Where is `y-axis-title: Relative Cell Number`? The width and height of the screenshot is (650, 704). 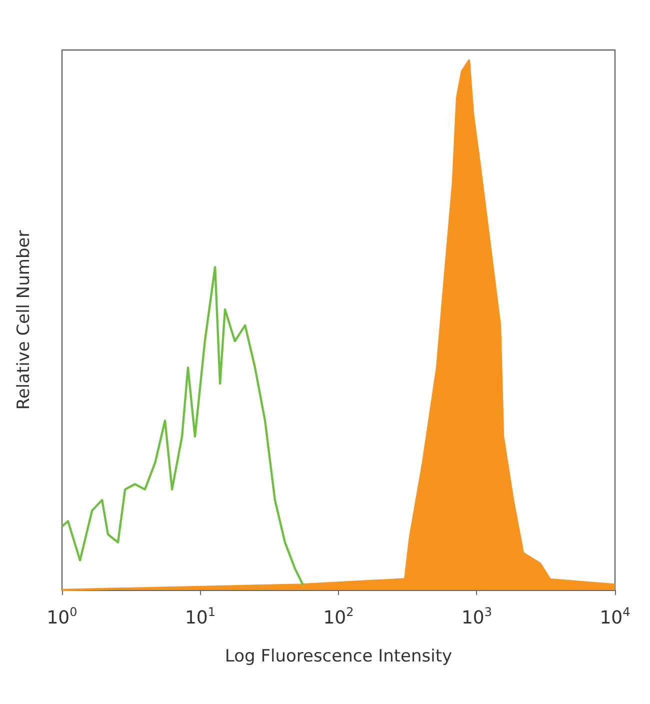 y-axis-title: Relative Cell Number is located at coordinates (24, 320).